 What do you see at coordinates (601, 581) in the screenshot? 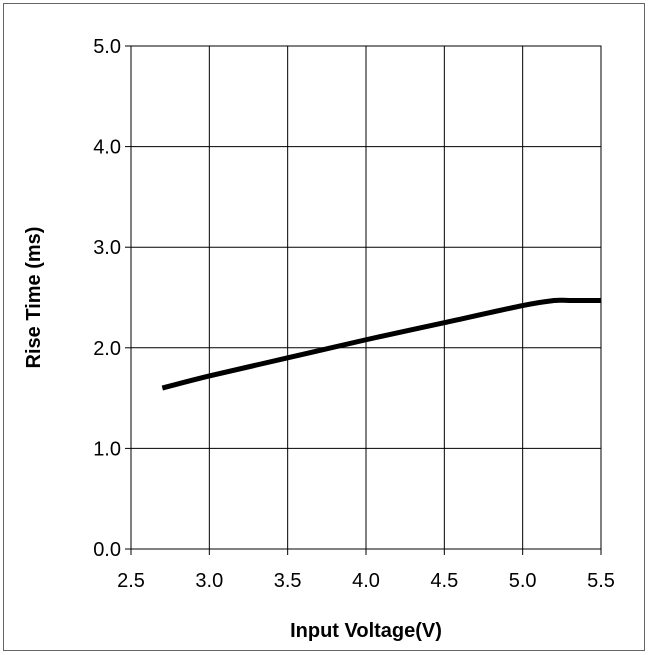
I see `x-tick-label: 5.5` at bounding box center [601, 581].